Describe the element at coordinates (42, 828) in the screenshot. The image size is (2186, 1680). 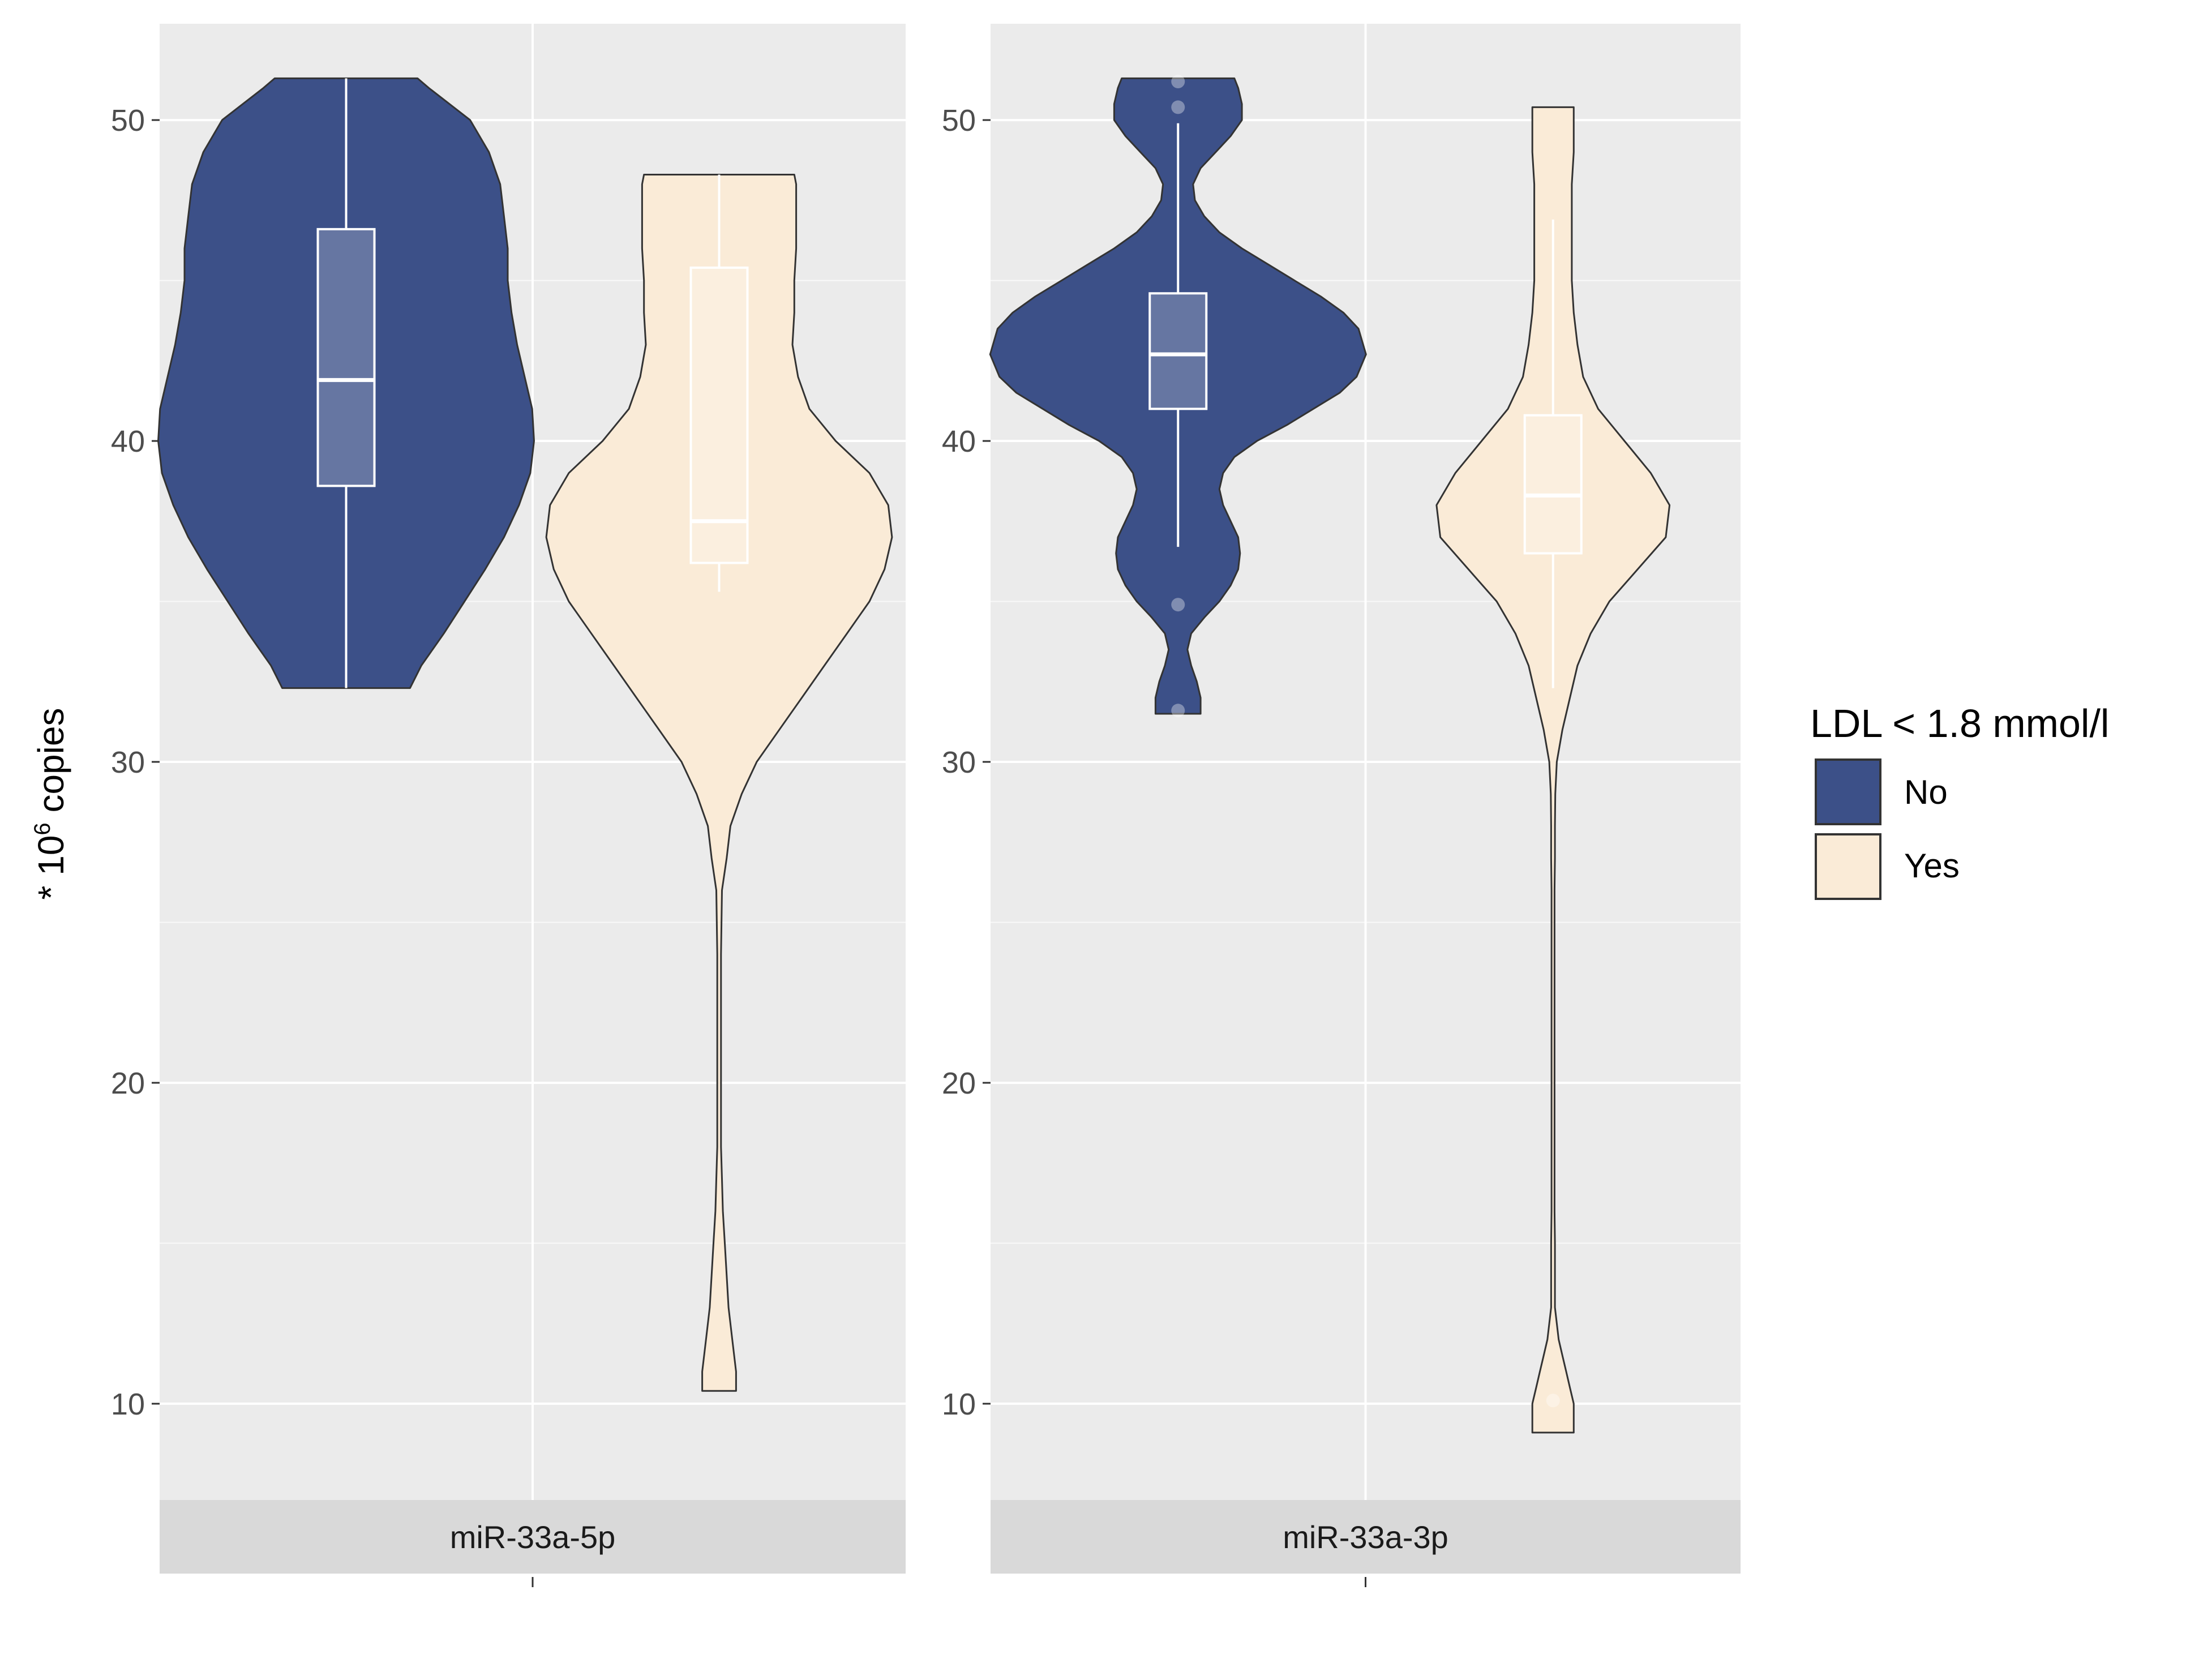
I see `y-axis-title-exponent: 6` at that location.